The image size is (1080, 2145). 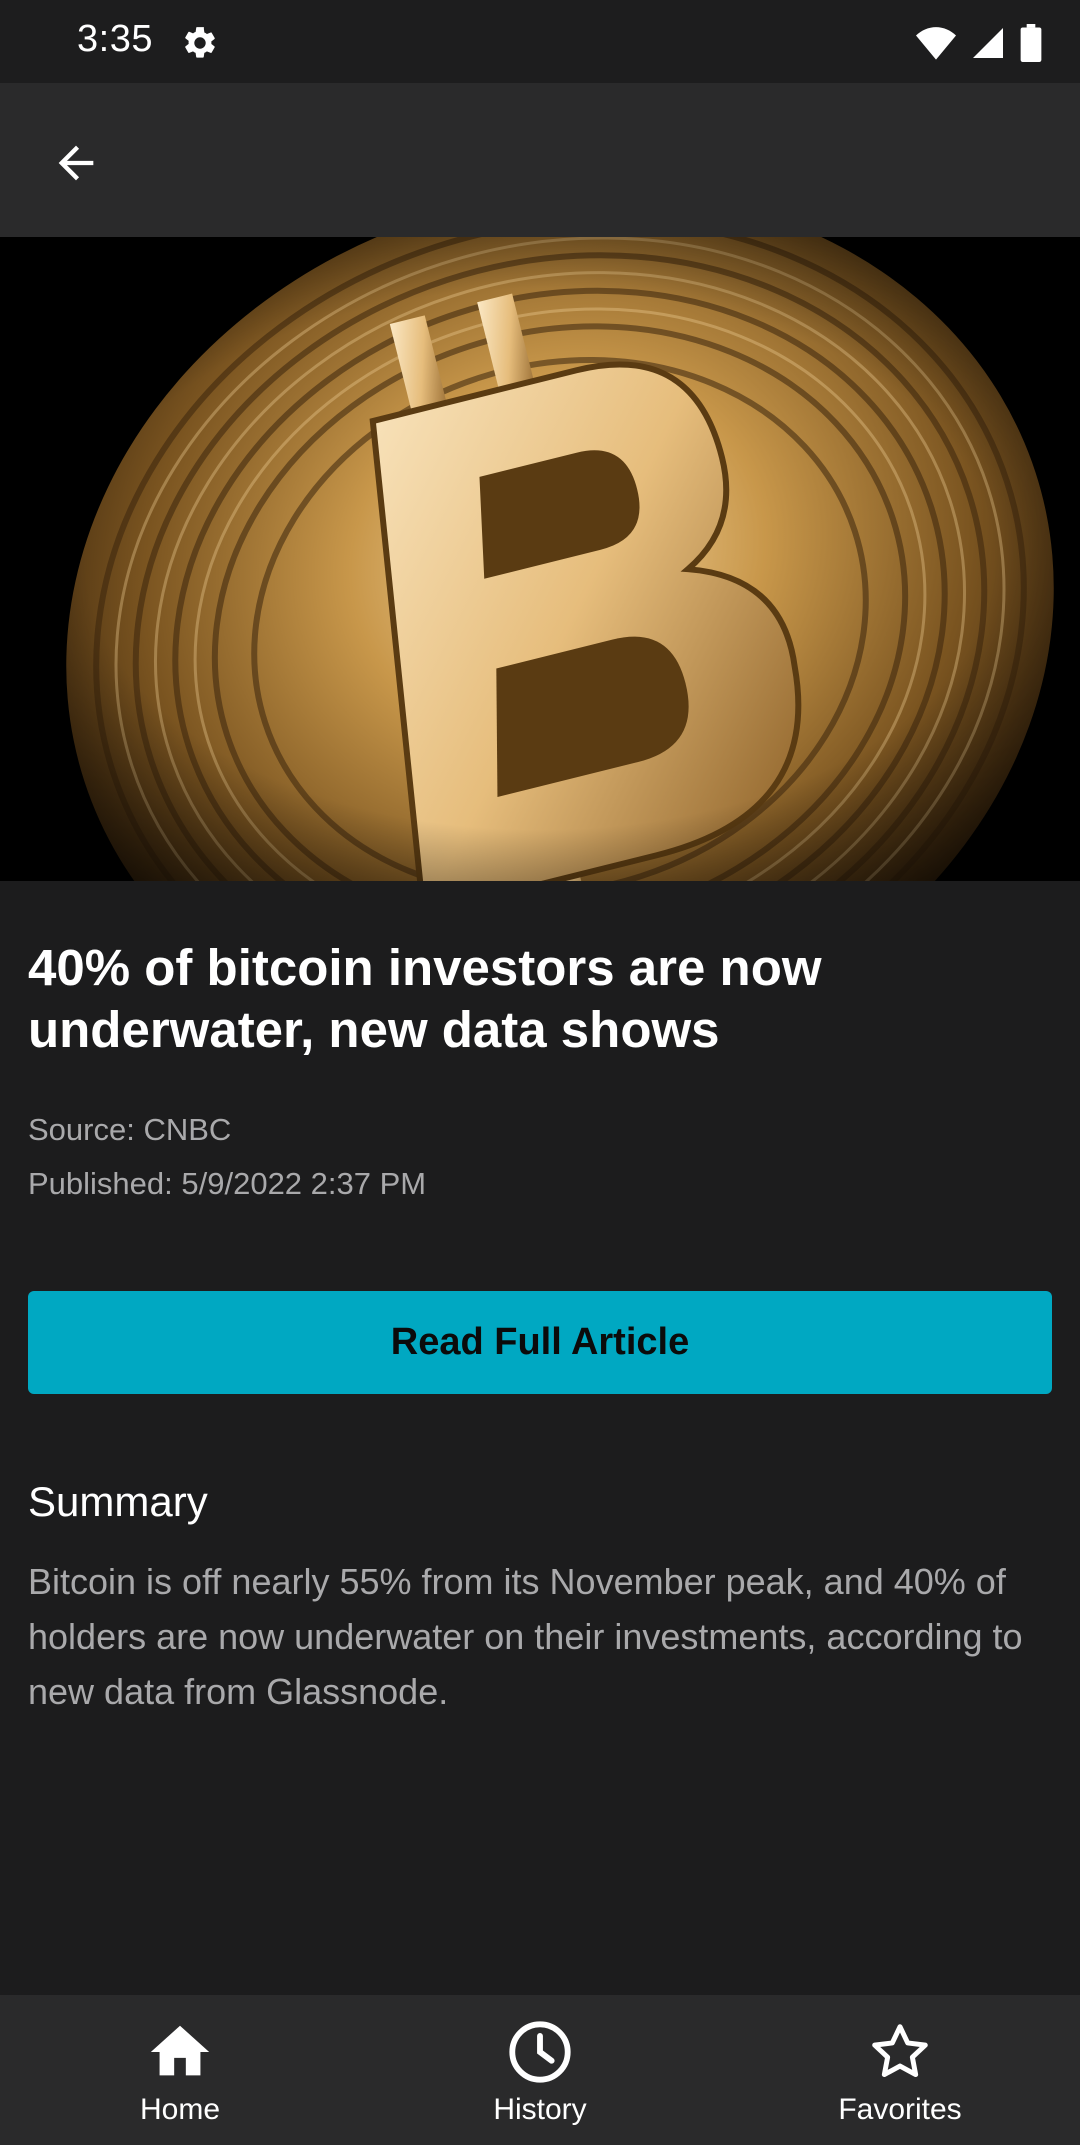 What do you see at coordinates (115, 39) in the screenshot?
I see `status-time: 3:35` at bounding box center [115, 39].